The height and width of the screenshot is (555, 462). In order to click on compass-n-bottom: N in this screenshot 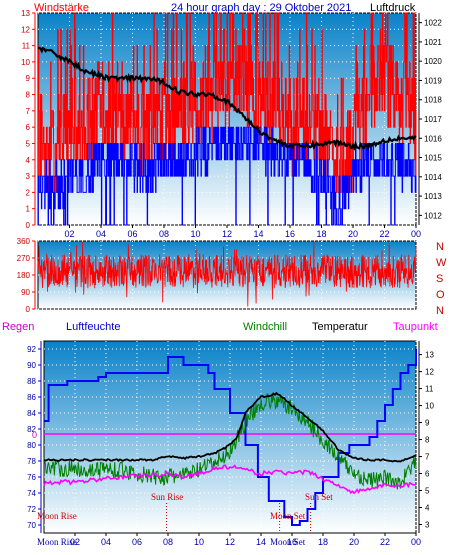, I will do `click(440, 311)`.